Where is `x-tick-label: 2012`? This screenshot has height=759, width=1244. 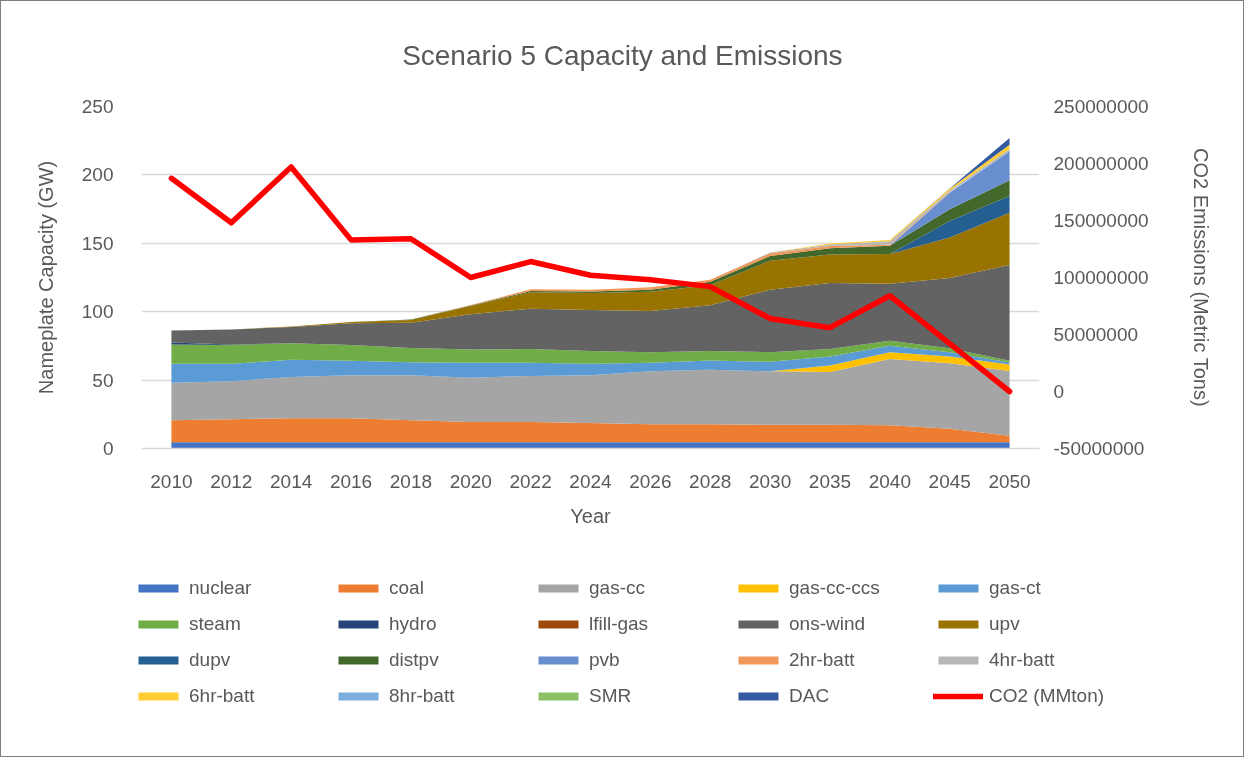
x-tick-label: 2012 is located at coordinates (231, 481).